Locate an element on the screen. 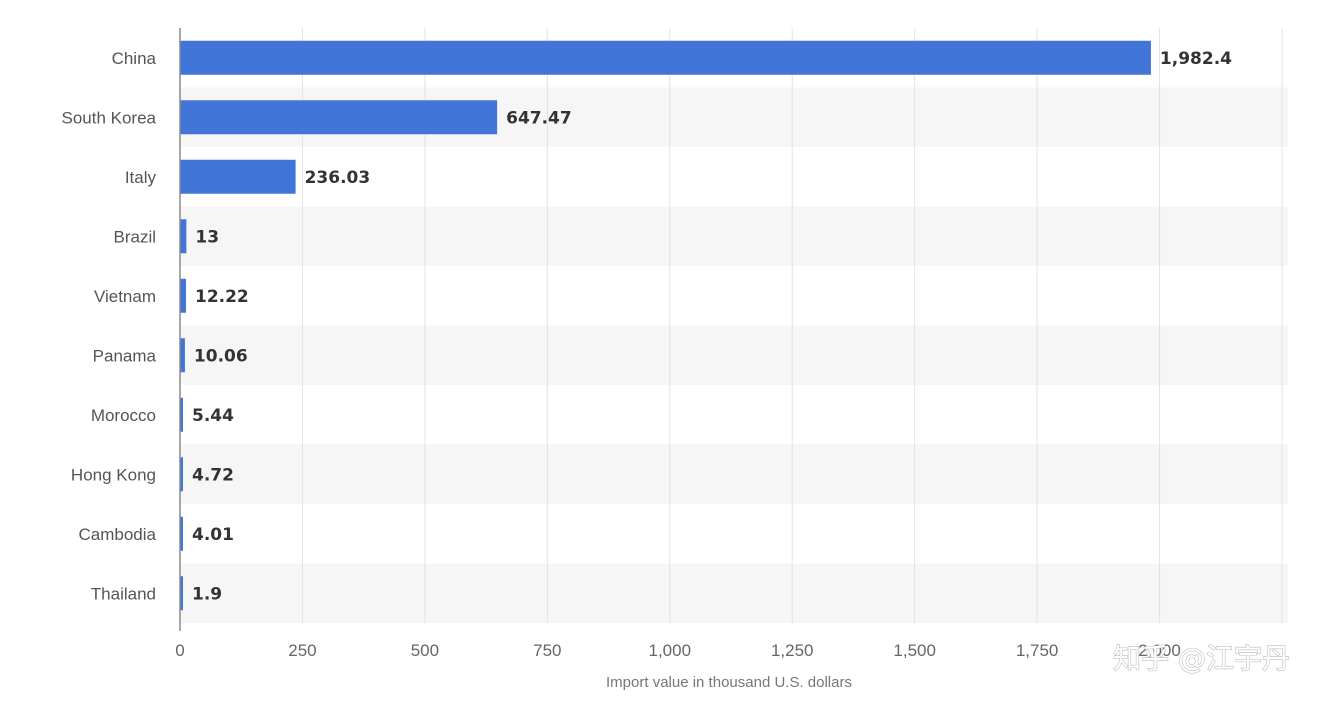  bar-cambodia is located at coordinates (181, 533).